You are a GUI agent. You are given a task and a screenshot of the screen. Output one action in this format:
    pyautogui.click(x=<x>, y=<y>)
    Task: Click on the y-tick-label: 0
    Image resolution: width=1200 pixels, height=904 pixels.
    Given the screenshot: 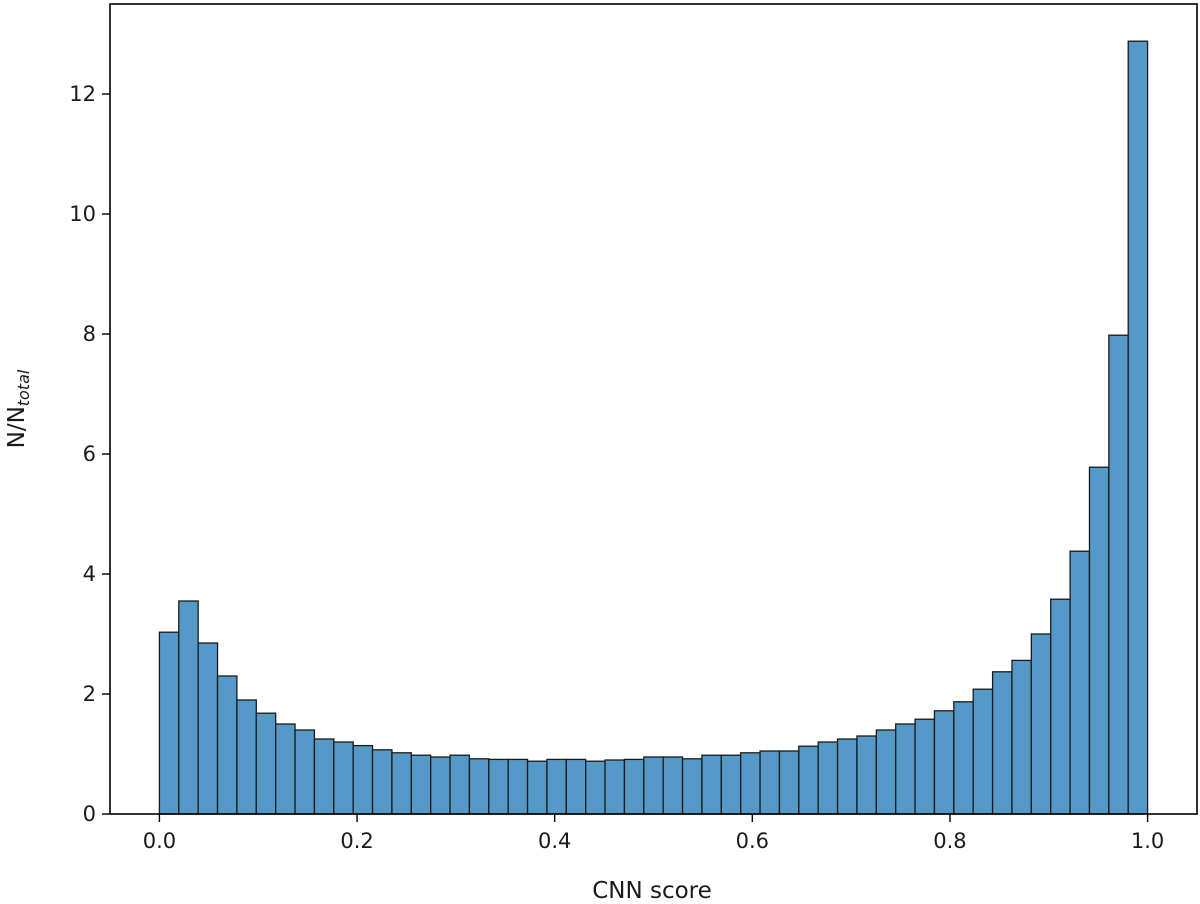 What is the action you would take?
    pyautogui.click(x=89, y=814)
    